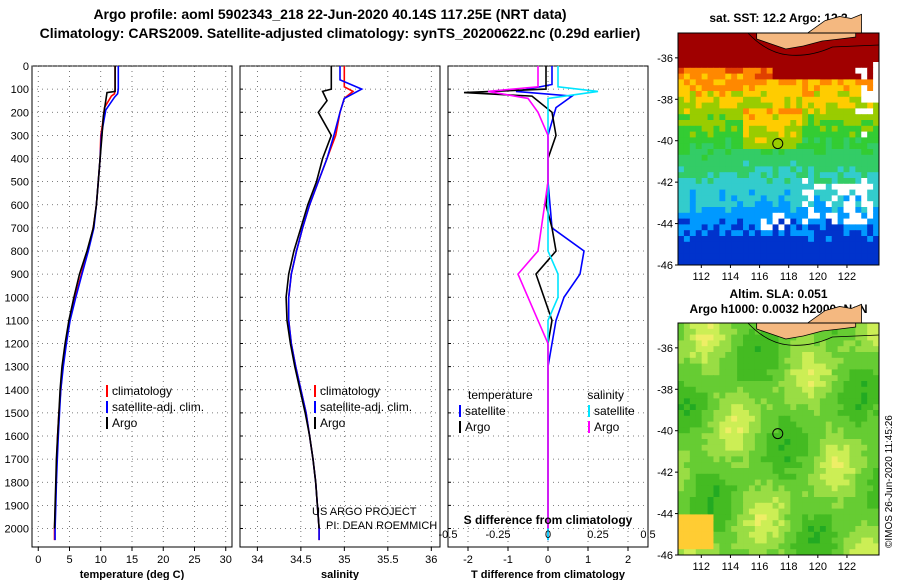 The width and height of the screenshot is (900, 580). What do you see at coordinates (665, 59) in the screenshot?
I see `lat-tick-label: -36` at bounding box center [665, 59].